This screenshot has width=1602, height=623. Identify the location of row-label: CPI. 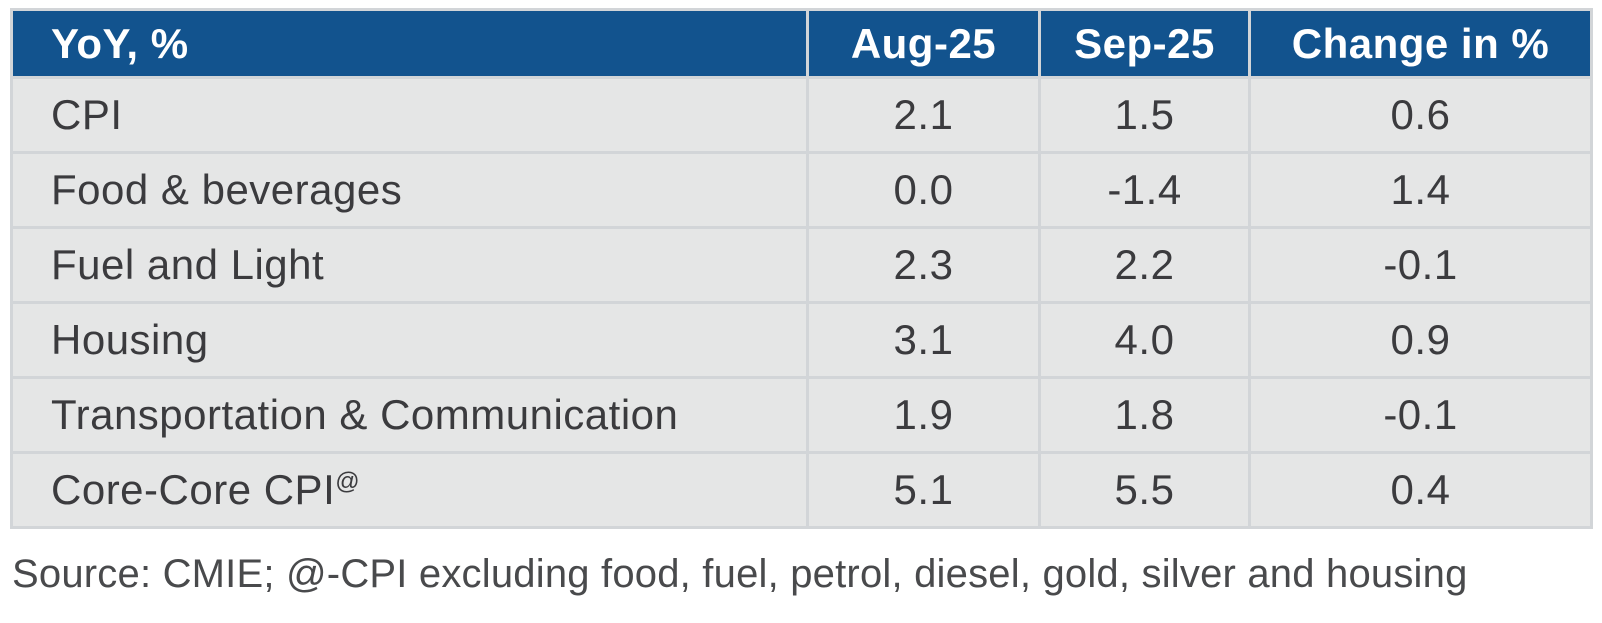
(409, 115).